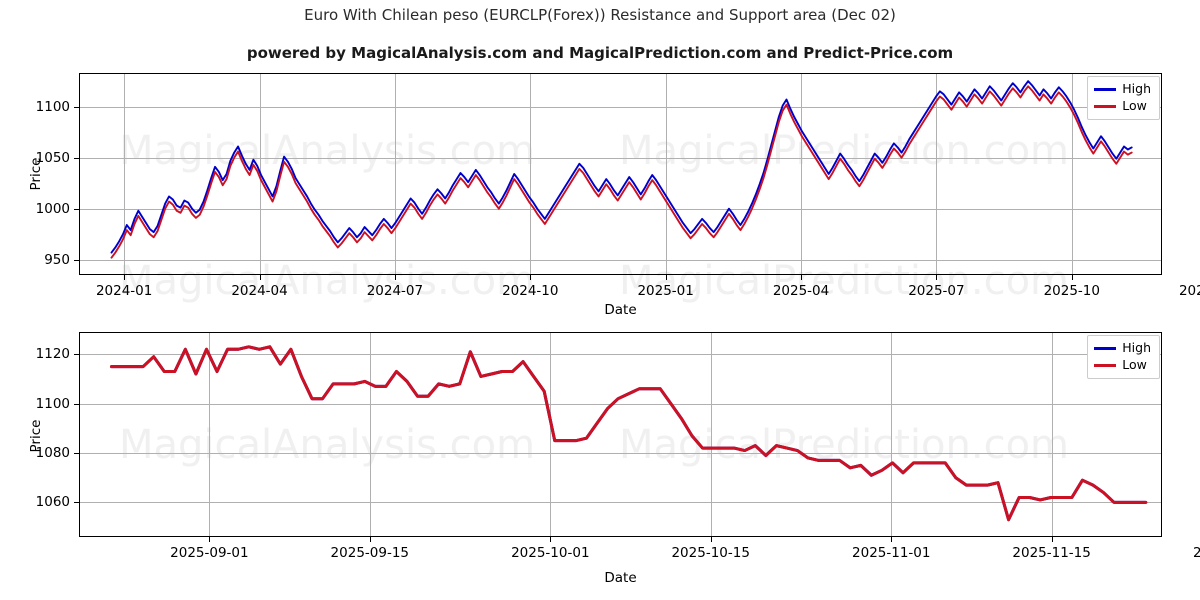  What do you see at coordinates (1189, 291) in the screenshot?
I see `x-axis-tick-label: 2026-01` at bounding box center [1189, 291].